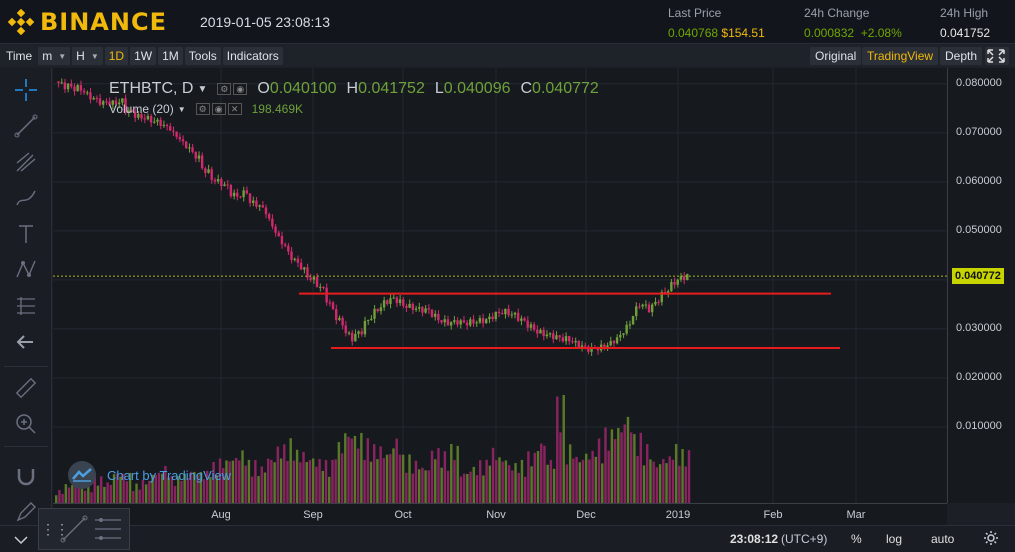  I want to click on interval-1d-button: 1D, so click(116, 56).